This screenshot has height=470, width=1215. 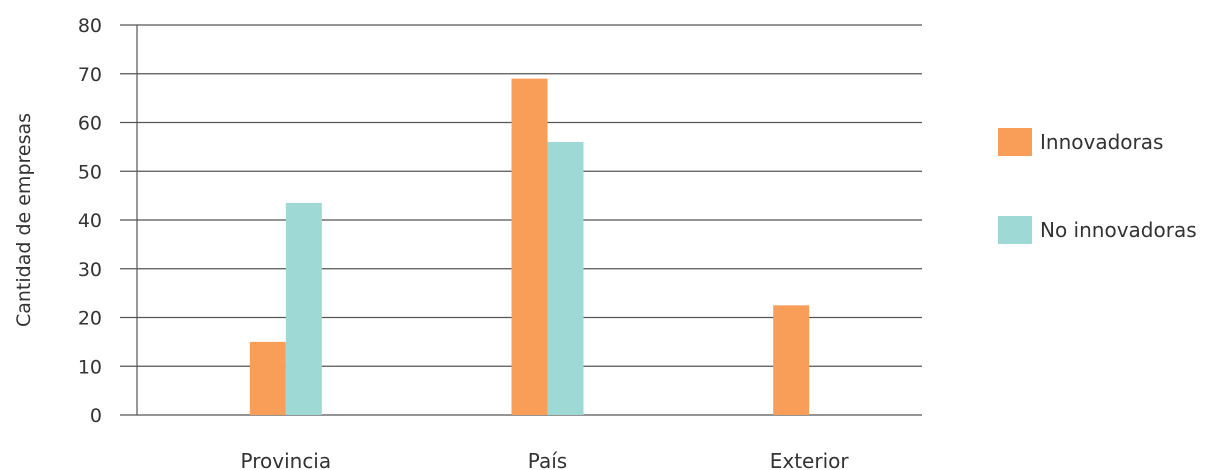 I want to click on legend-label: Innovadoras, so click(x=1101, y=142).